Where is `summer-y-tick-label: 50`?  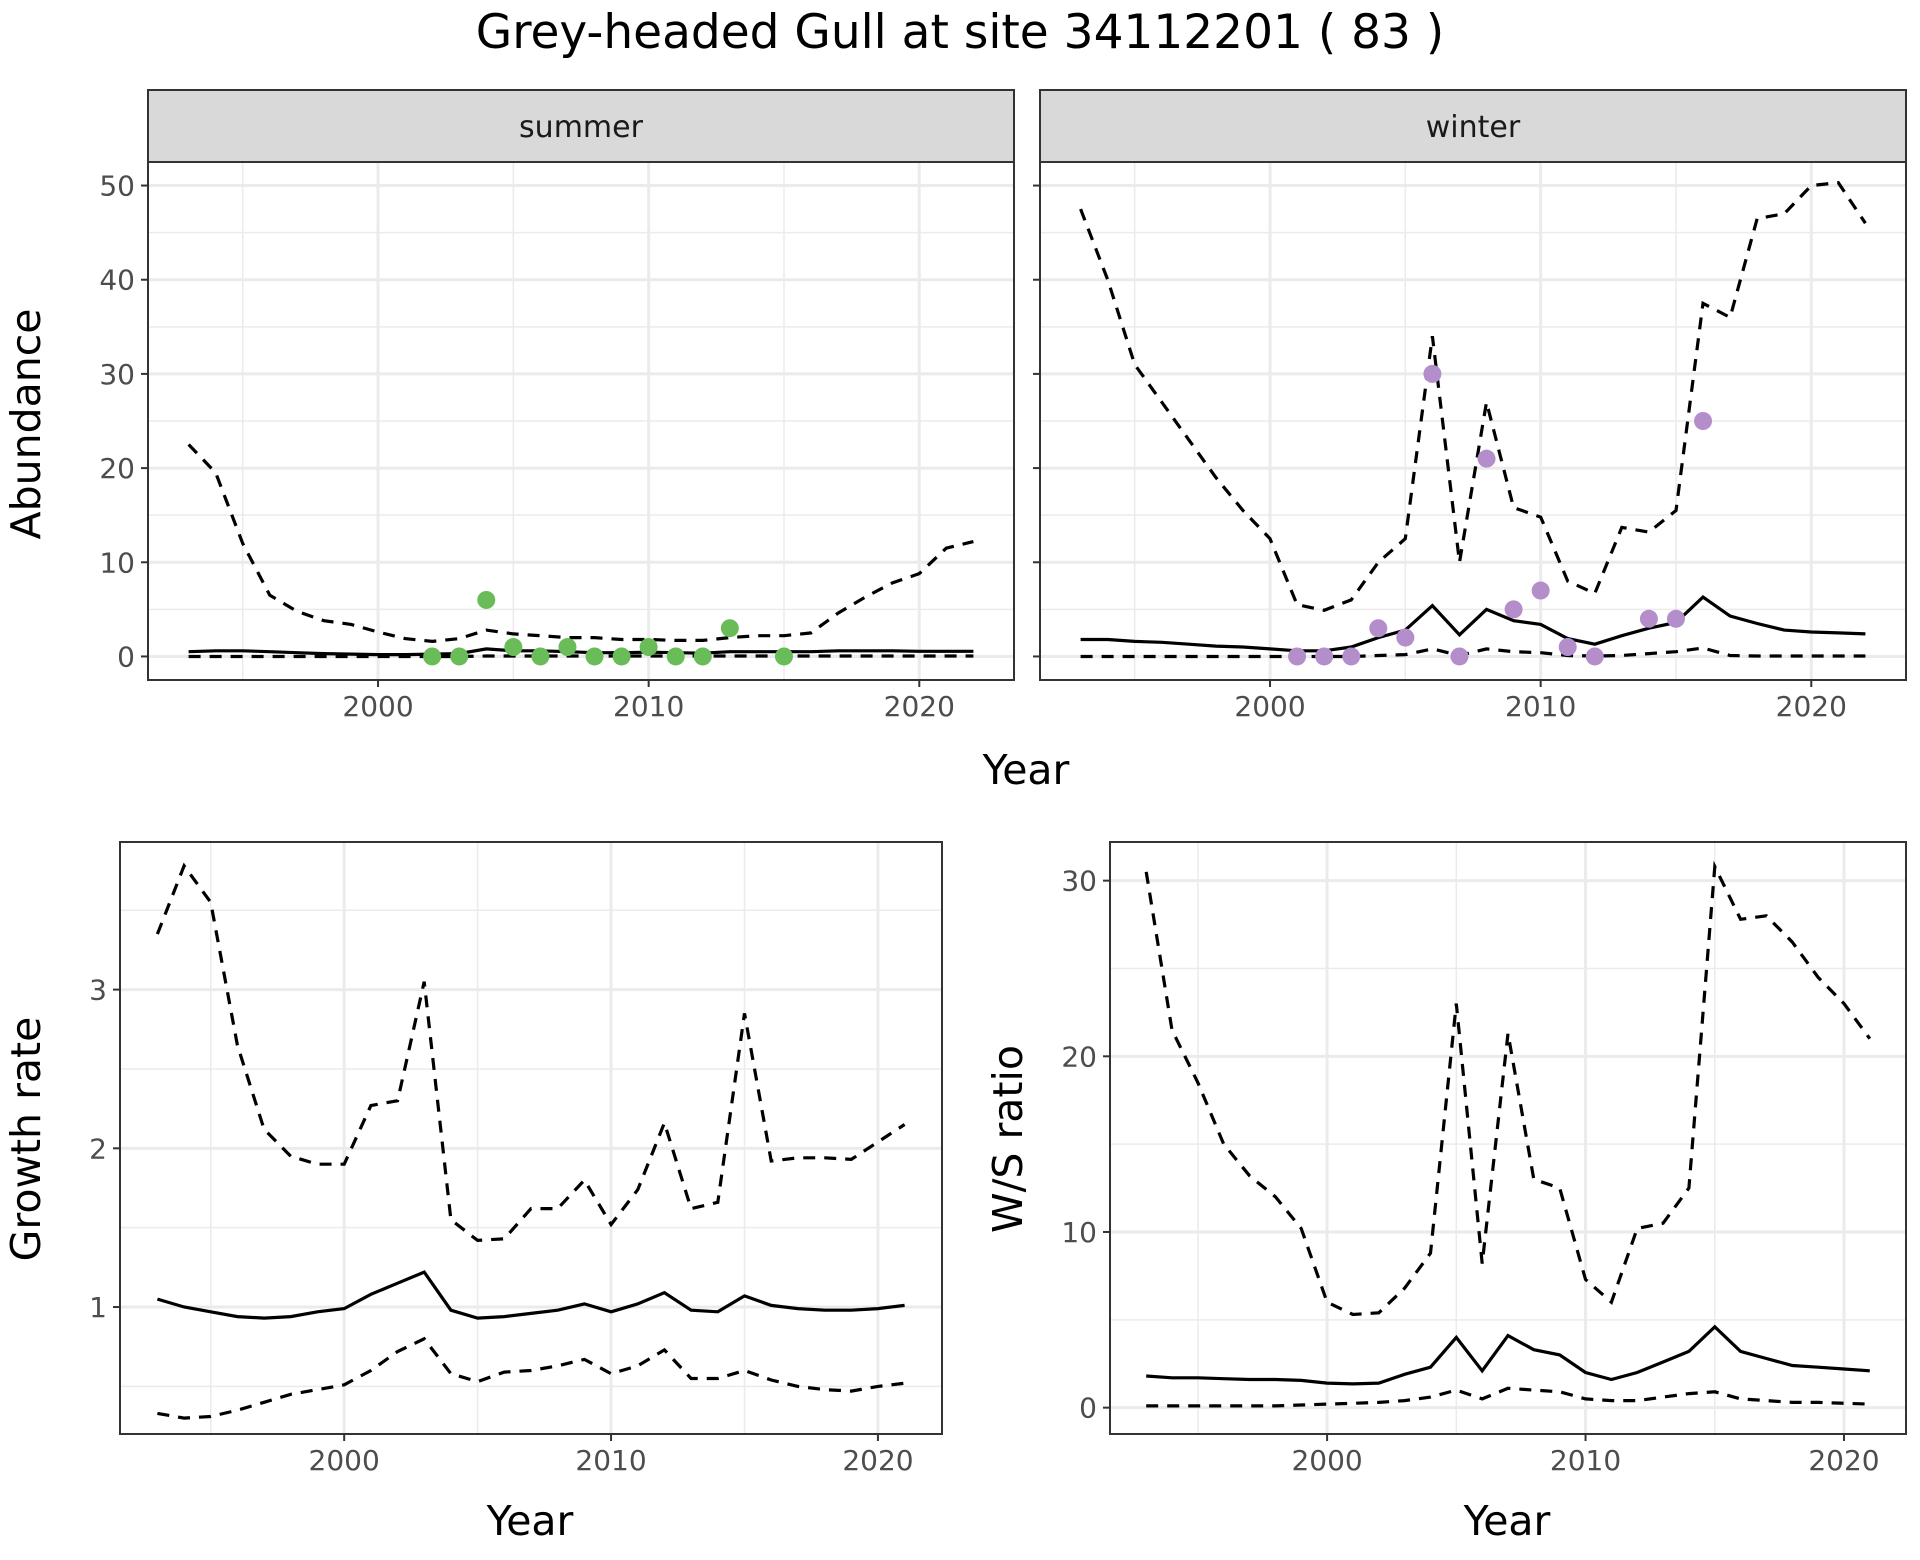 summer-y-tick-label: 50 is located at coordinates (117, 186).